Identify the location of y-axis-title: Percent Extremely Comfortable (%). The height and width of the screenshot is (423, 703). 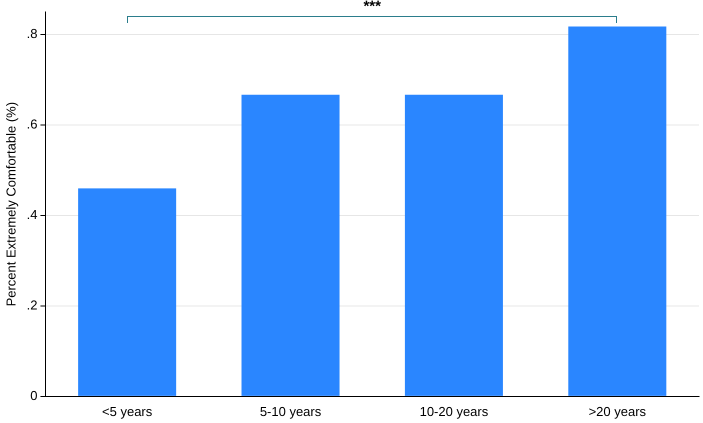
(10, 204).